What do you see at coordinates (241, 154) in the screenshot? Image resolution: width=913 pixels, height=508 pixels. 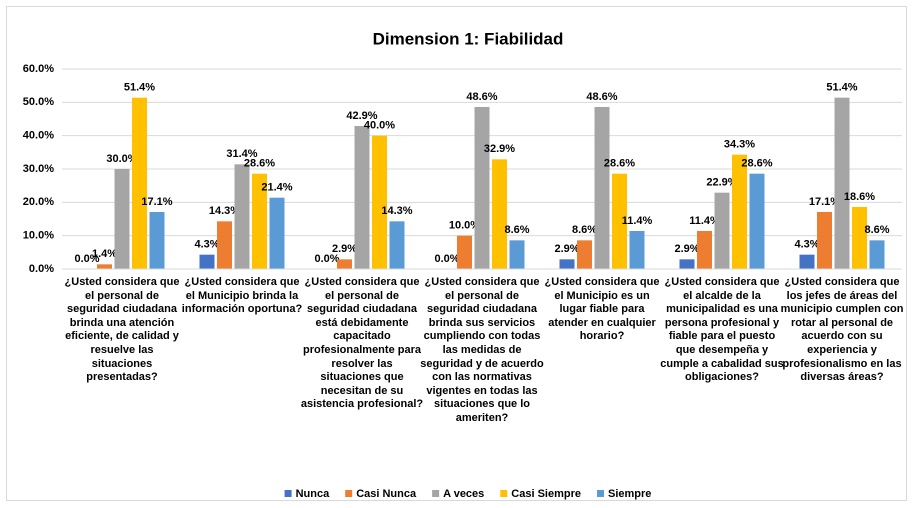 I see `data-label: 31.4%` at bounding box center [241, 154].